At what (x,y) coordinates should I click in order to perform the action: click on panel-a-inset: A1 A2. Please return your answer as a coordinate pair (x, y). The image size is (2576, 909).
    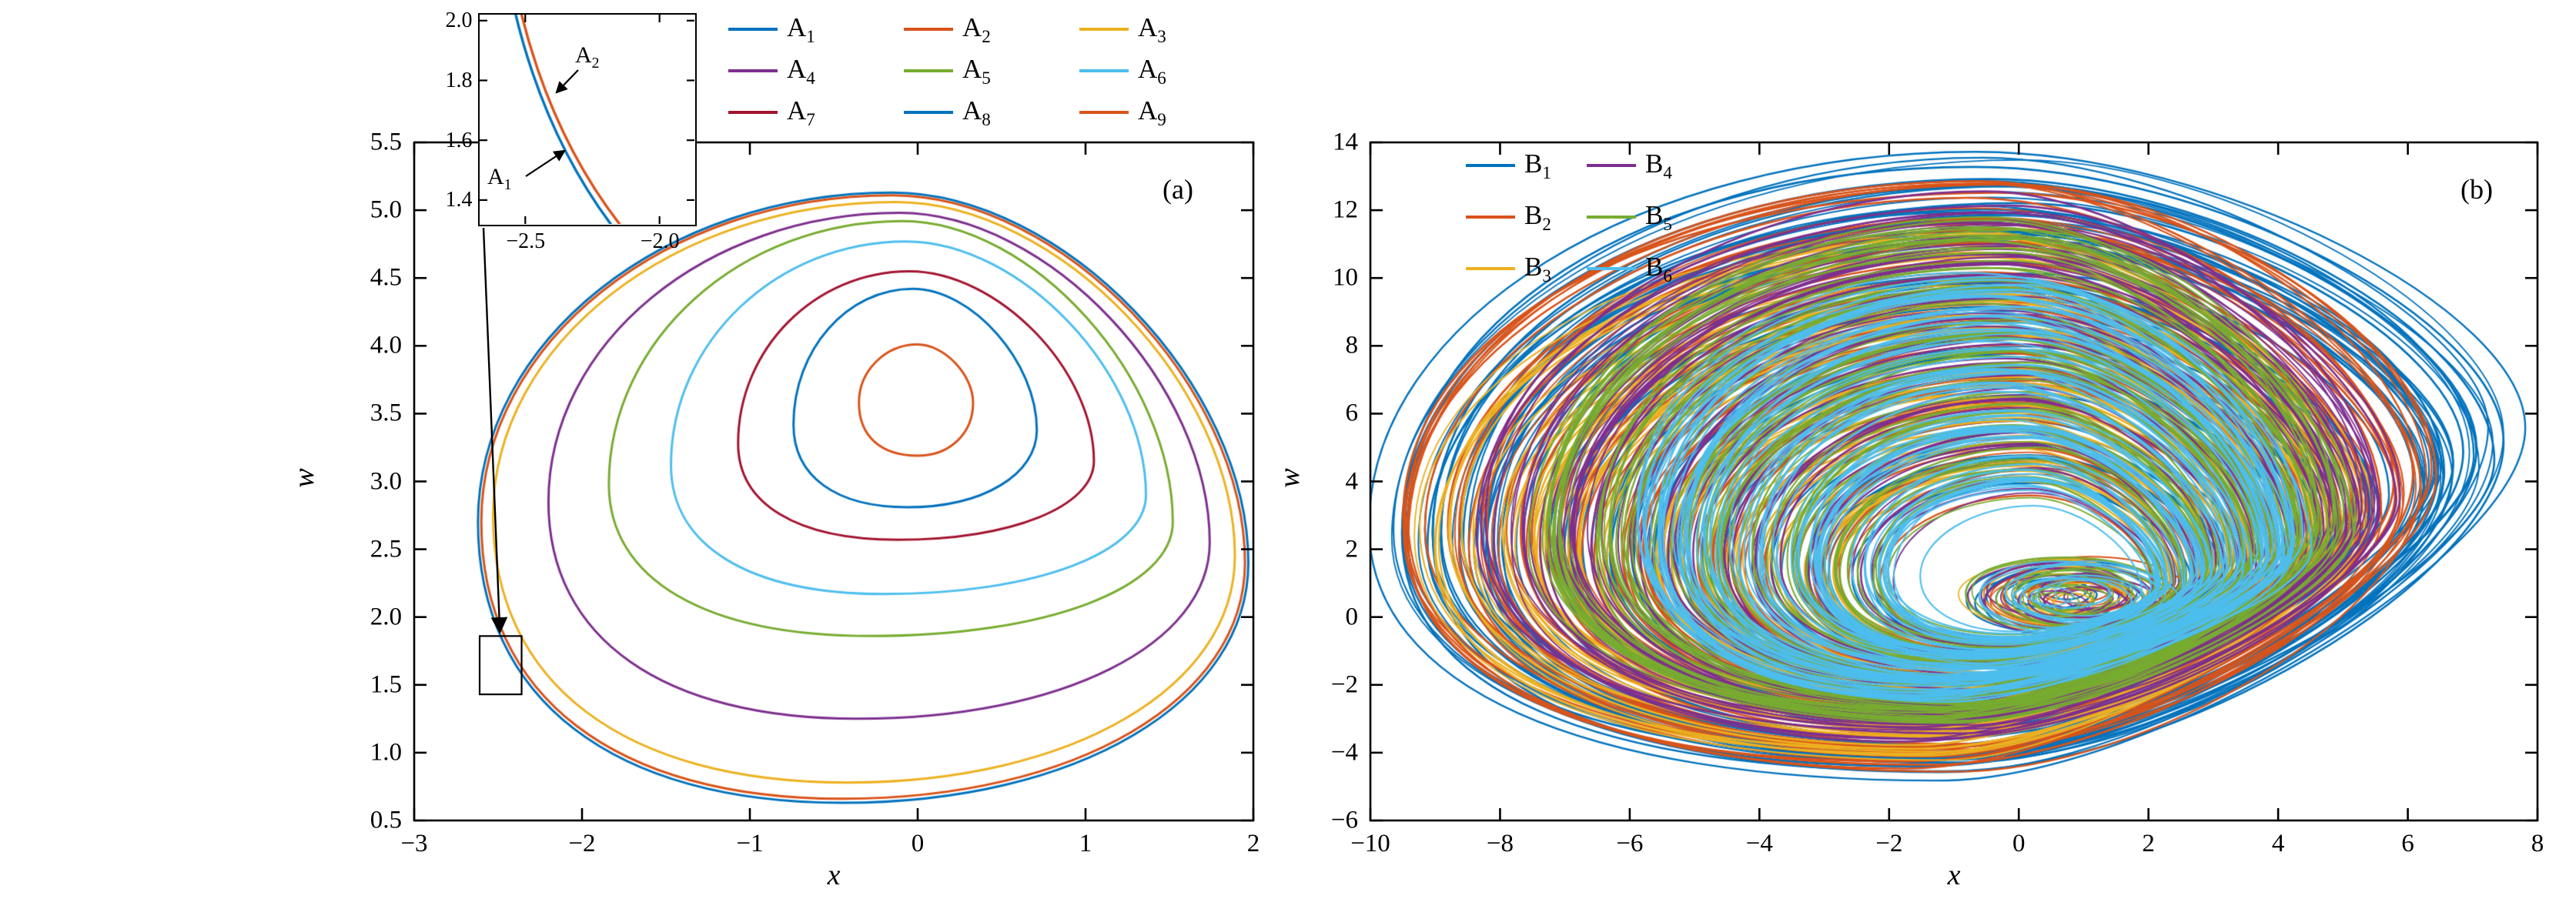
    Looking at the image, I should click on (588, 119).